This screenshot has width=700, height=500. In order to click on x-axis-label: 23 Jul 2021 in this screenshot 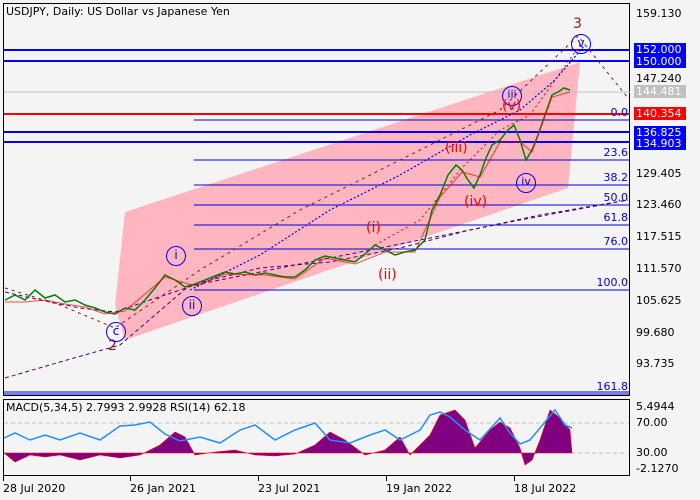, I will do `click(289, 488)`.